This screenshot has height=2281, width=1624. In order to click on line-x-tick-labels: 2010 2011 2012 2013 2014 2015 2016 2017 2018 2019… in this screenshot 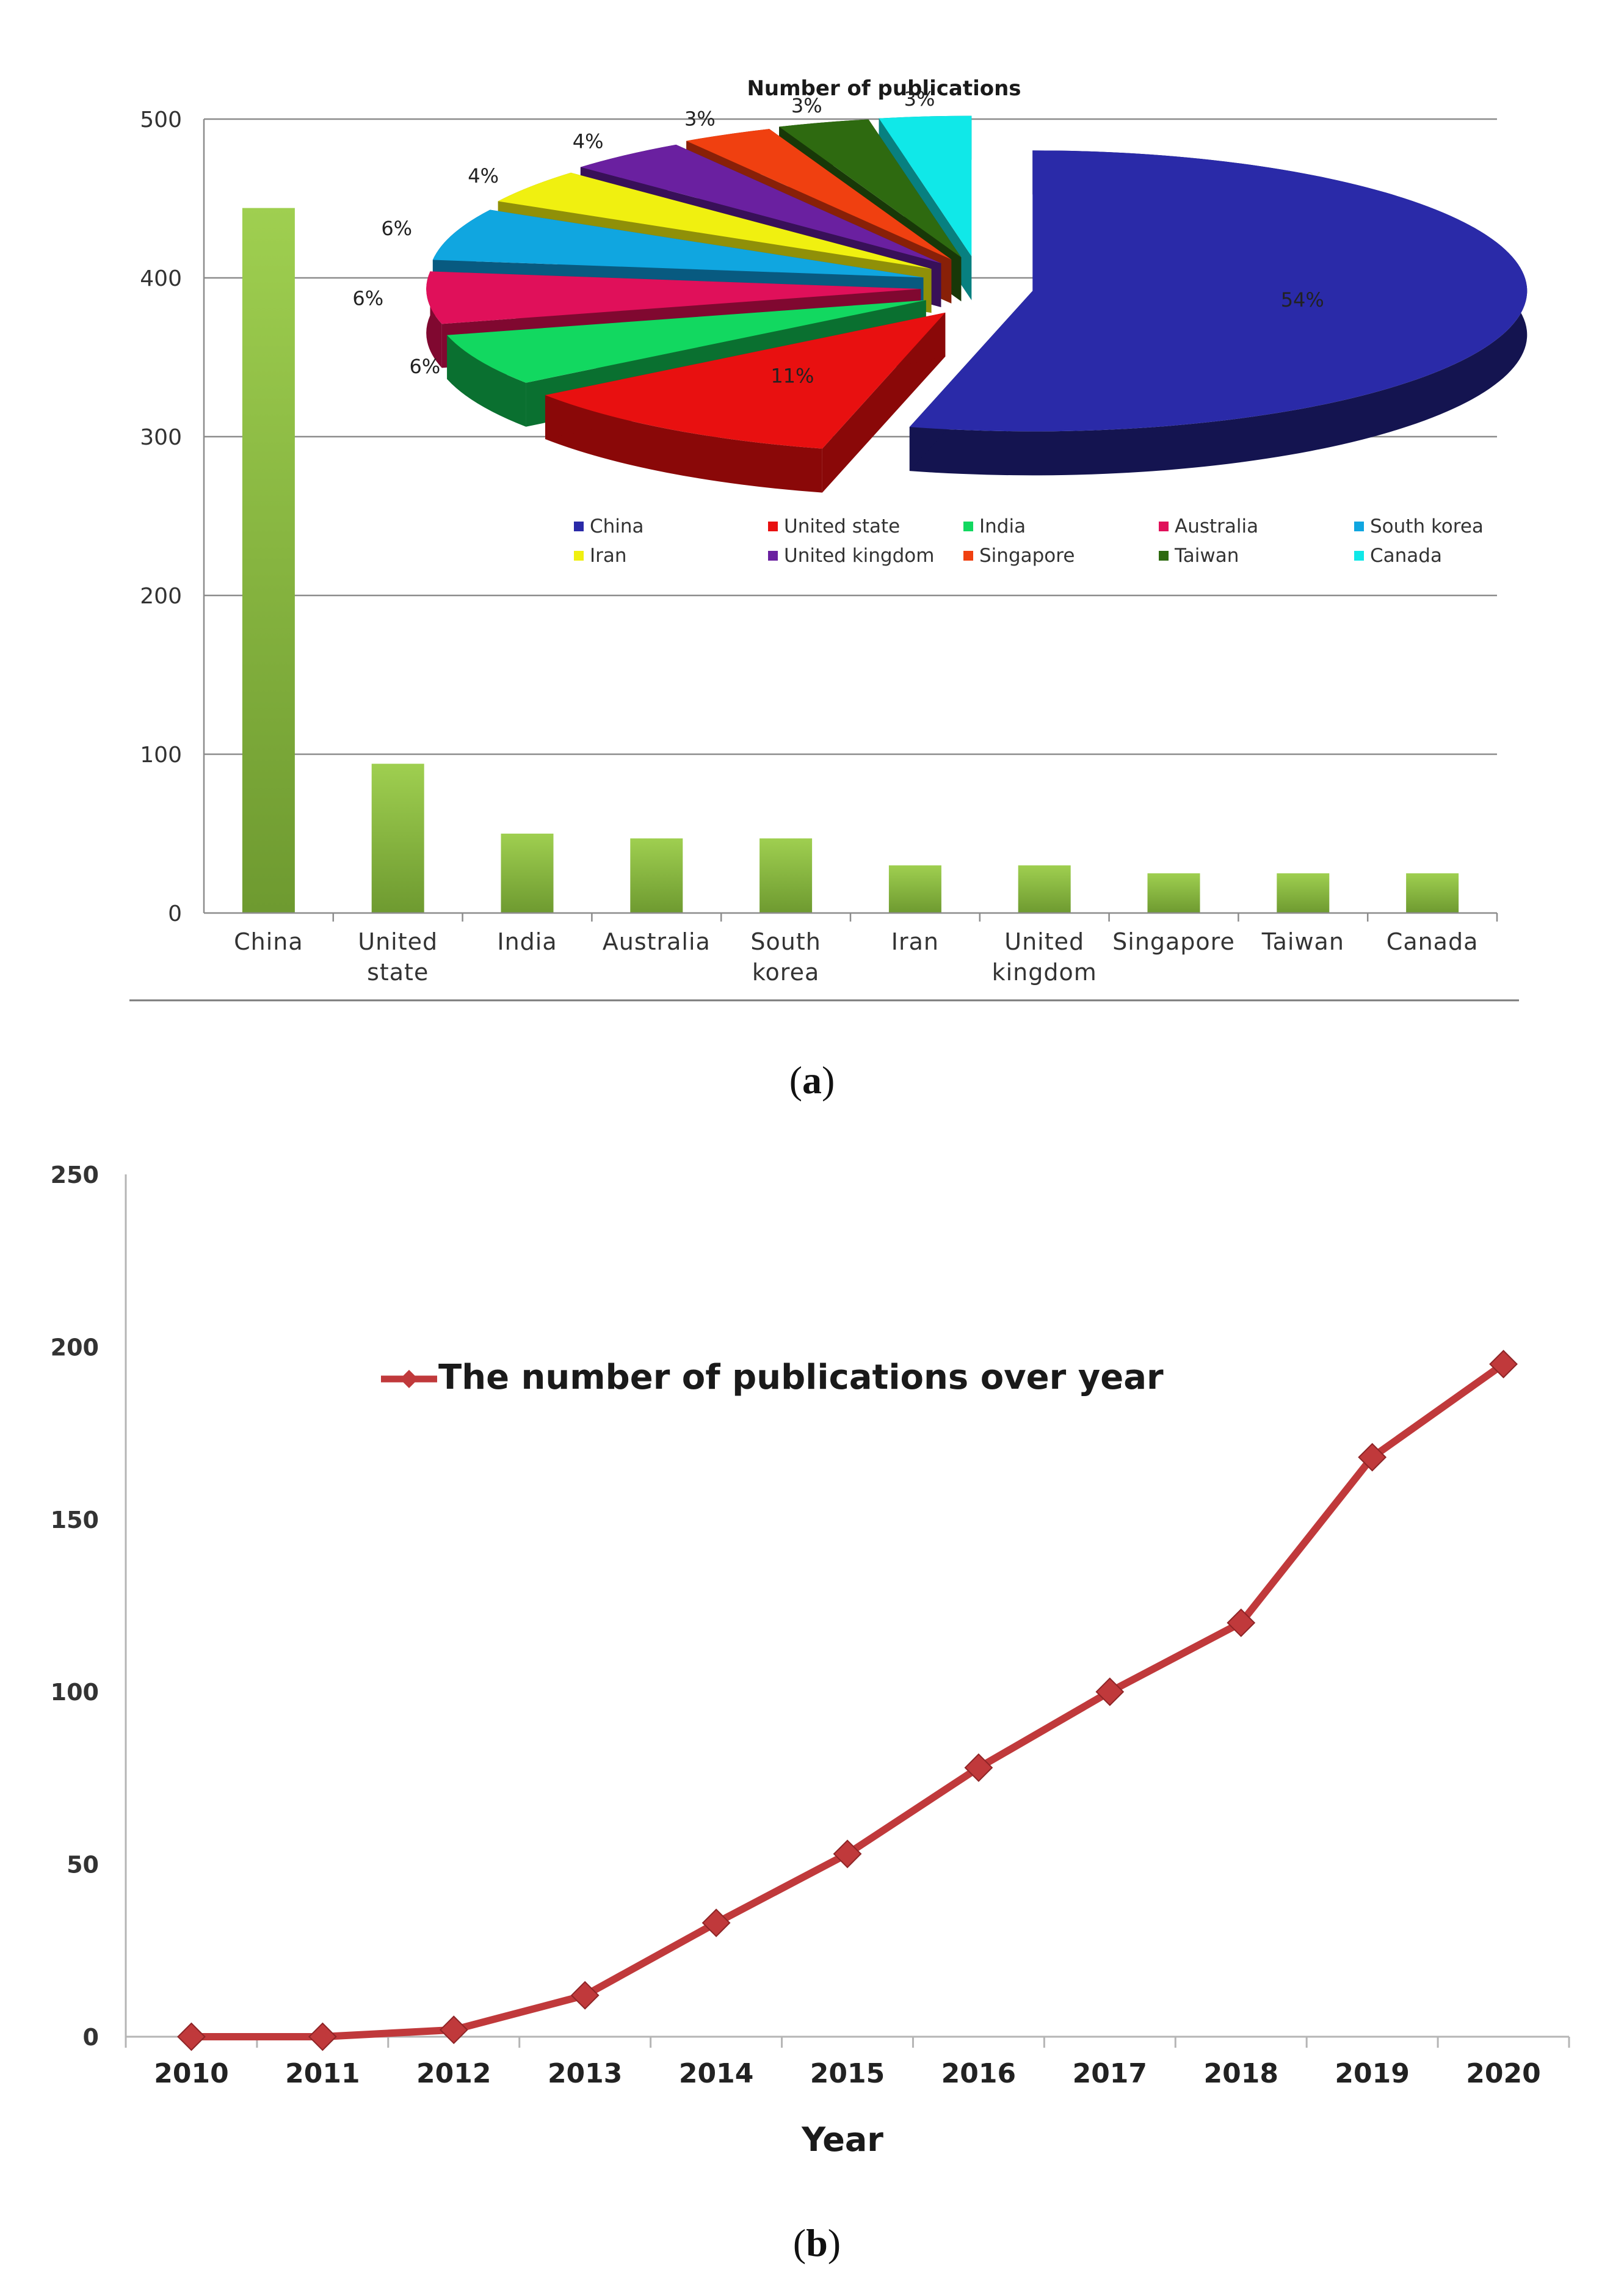, I will do `click(847, 2073)`.